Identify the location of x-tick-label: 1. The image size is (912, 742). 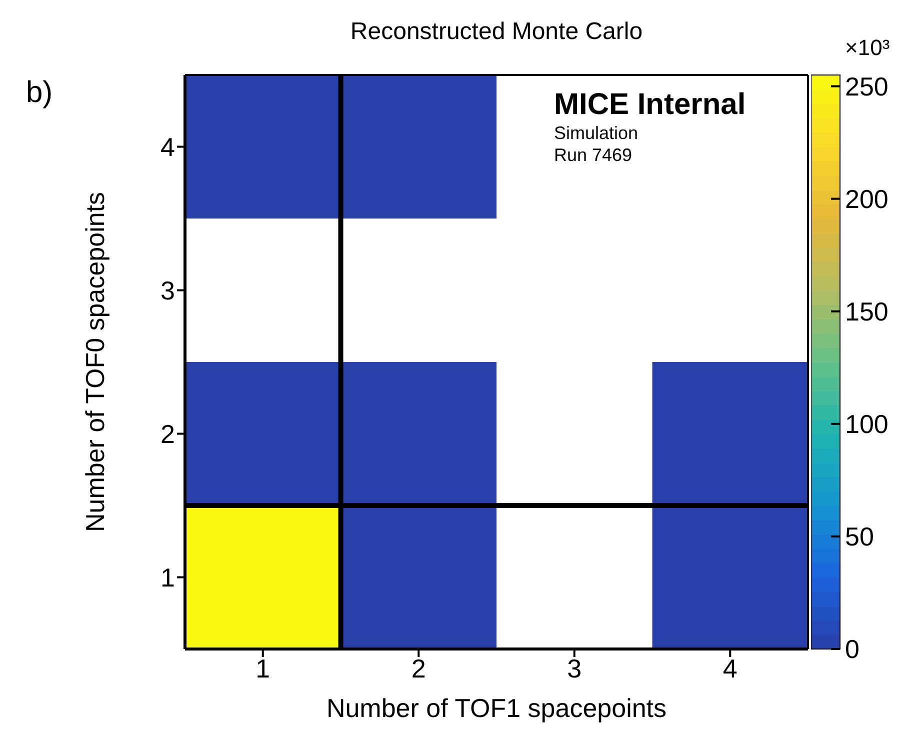
(263, 668).